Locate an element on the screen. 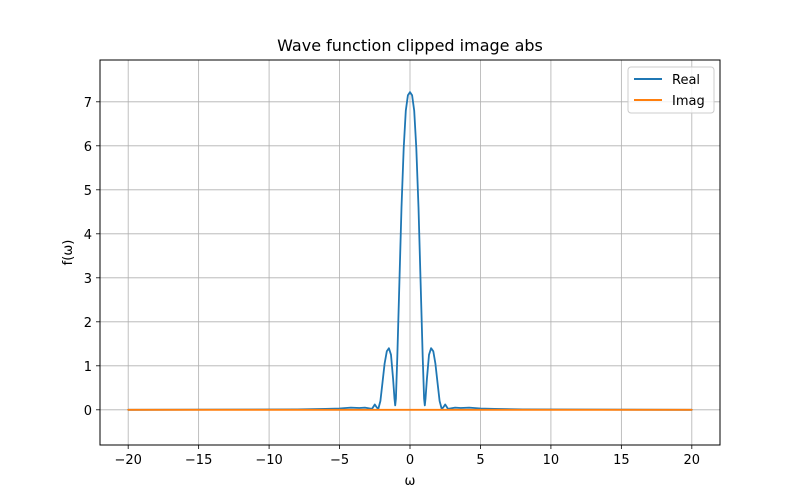 Image resolution: width=800 pixels, height=500 pixels. x-axis-label: ω is located at coordinates (410, 481).